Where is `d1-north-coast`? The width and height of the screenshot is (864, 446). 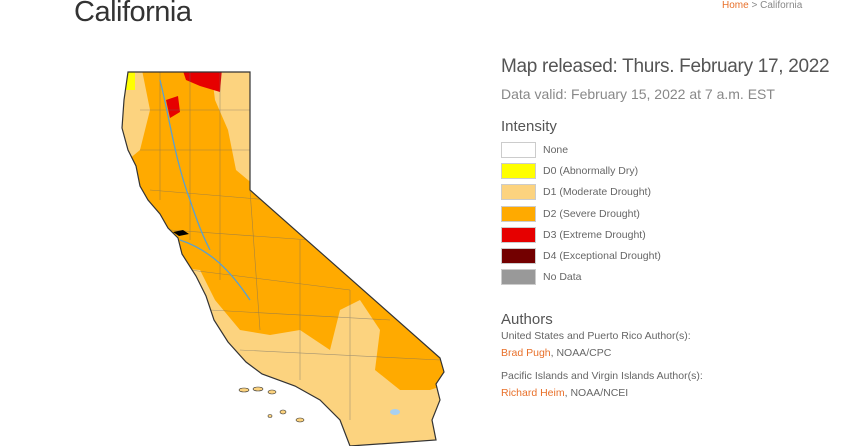
d1-north-coast is located at coordinates (136, 116).